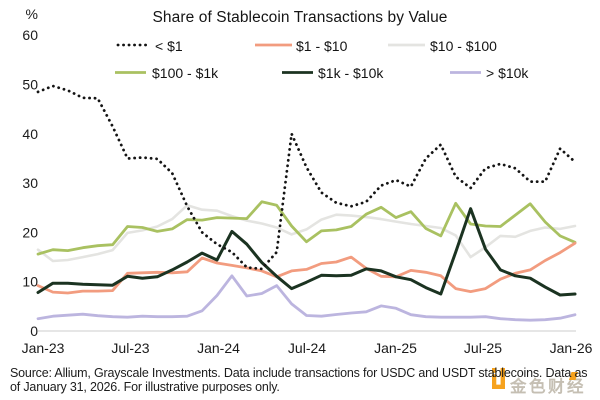  What do you see at coordinates (30, 183) in the screenshot?
I see `svg-text: 30` at bounding box center [30, 183].